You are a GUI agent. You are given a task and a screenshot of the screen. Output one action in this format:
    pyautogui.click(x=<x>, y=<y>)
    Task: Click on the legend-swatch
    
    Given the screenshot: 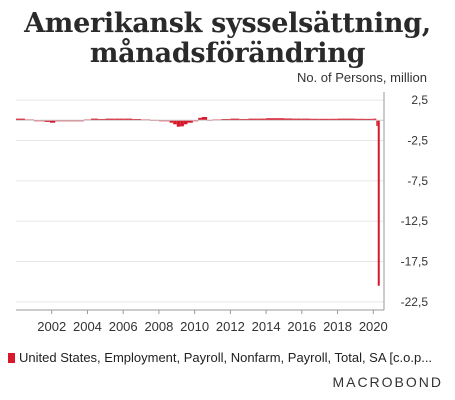 What is the action you would take?
    pyautogui.click(x=11, y=358)
    